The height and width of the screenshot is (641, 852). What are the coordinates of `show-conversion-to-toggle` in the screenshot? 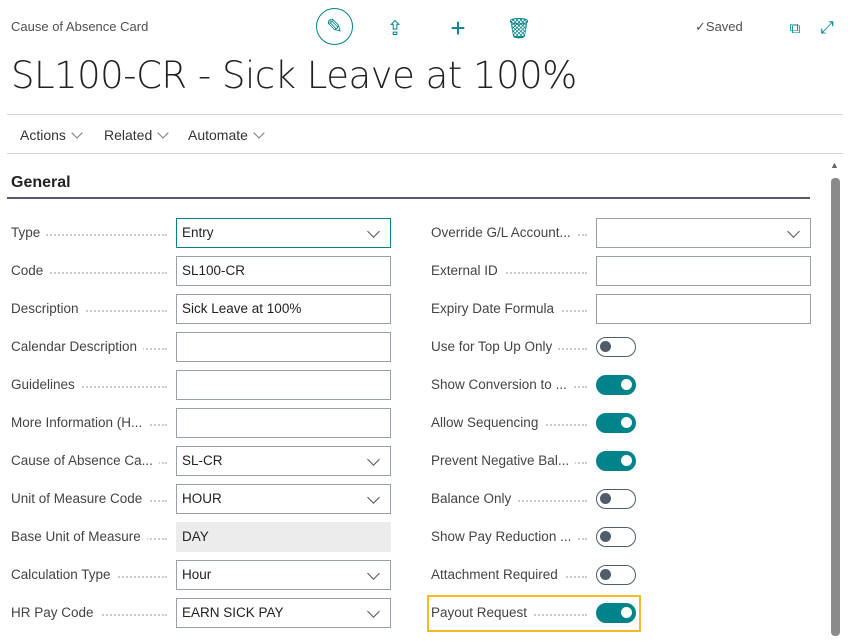 It's located at (616, 385).